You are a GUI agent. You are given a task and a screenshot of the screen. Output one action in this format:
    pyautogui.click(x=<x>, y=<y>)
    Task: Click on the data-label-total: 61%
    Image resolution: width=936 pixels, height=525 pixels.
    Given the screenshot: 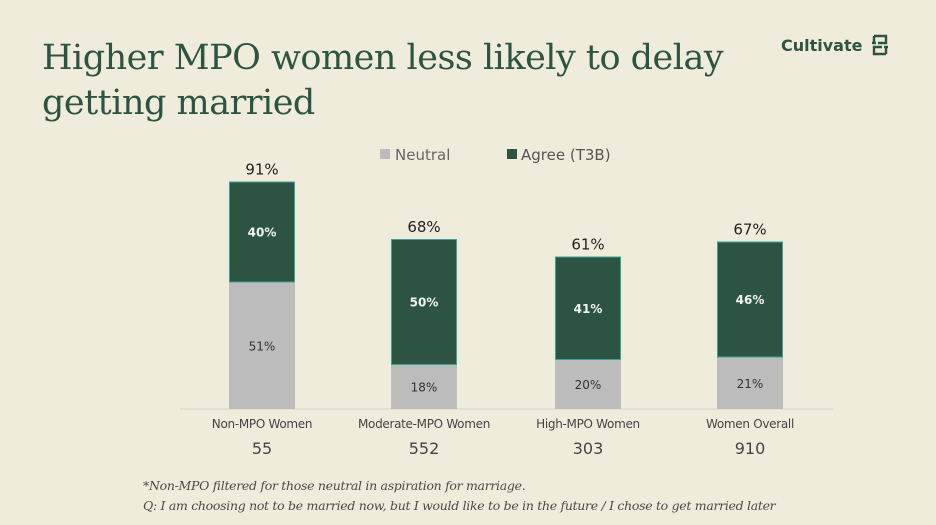 What is the action you would take?
    pyautogui.click(x=587, y=245)
    